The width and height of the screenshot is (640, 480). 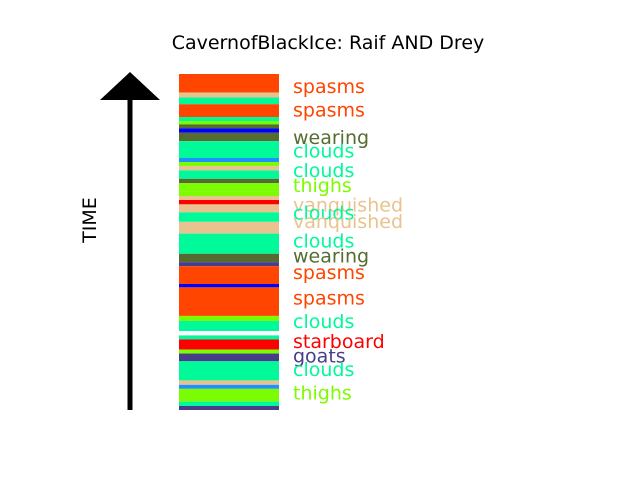 I want to click on chart-title: CavernofBlackIce: Raif AND Drey, so click(x=328, y=43).